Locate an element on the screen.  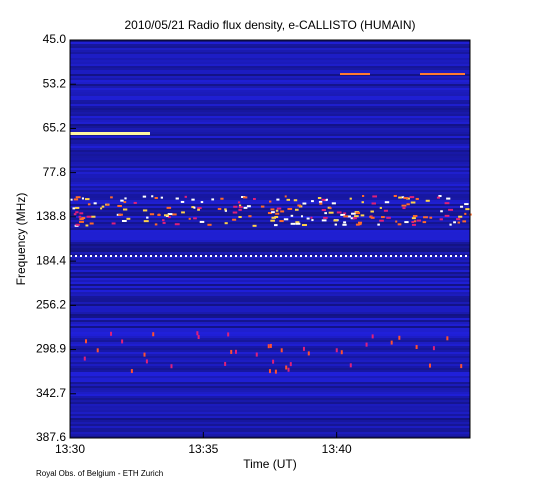
x-tick-label: 13:35 is located at coordinates (203, 449).